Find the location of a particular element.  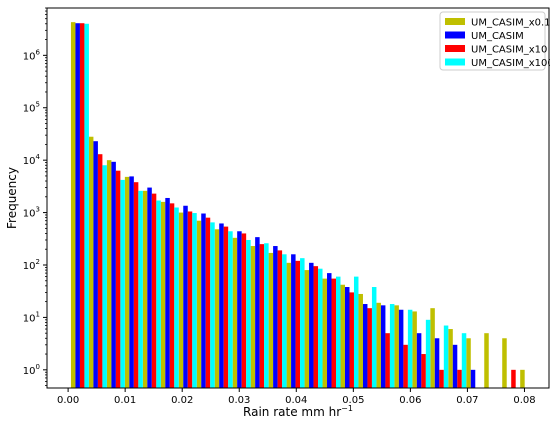

legend-item: UM_CASIM_x0.1 is located at coordinates (497, 23).